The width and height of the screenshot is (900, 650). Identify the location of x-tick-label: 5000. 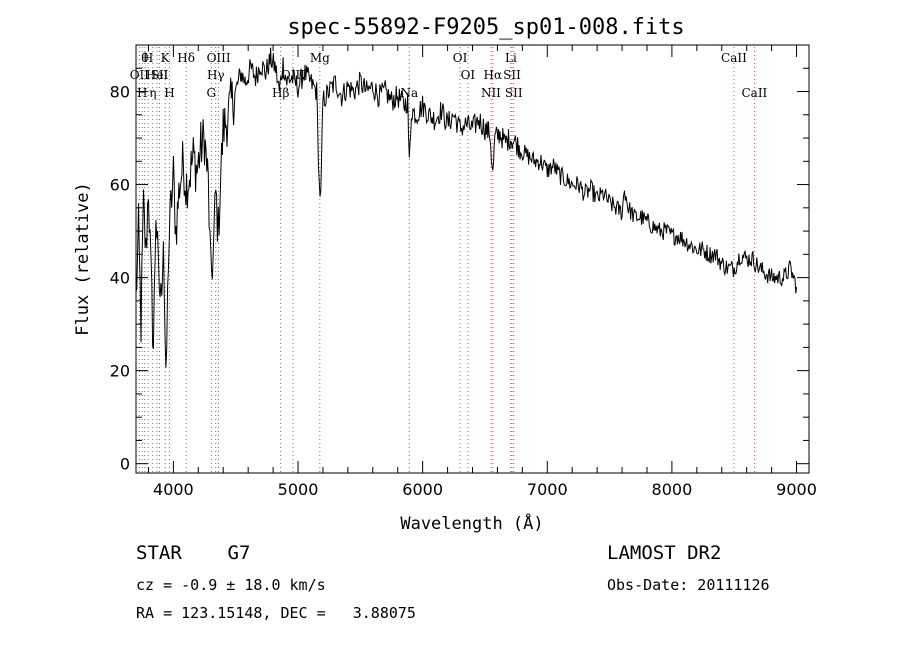
(298, 489).